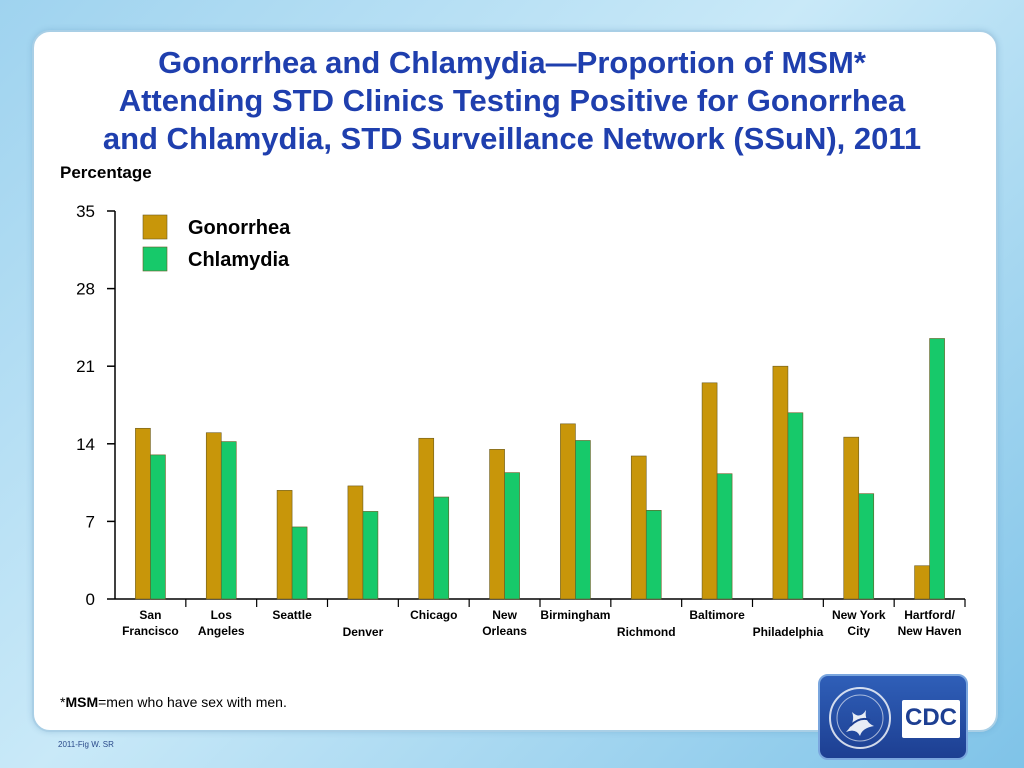 The width and height of the screenshot is (1024, 768). Describe the element at coordinates (788, 632) in the screenshot. I see `x-tick-label-9: Philadelphia` at that location.